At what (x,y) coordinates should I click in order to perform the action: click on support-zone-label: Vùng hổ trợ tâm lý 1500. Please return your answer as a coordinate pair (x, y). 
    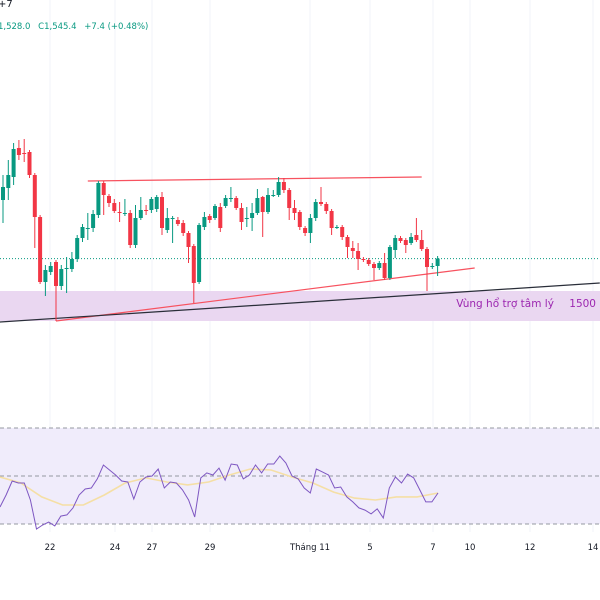
    Looking at the image, I should click on (526, 304).